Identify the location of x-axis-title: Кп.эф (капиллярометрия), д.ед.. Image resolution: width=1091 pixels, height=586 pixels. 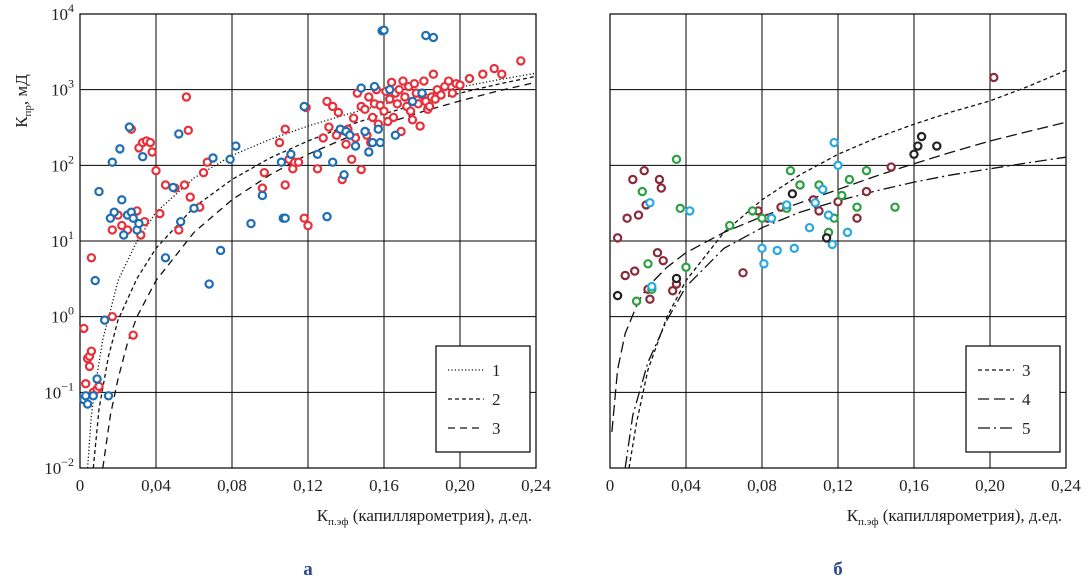
(424, 517).